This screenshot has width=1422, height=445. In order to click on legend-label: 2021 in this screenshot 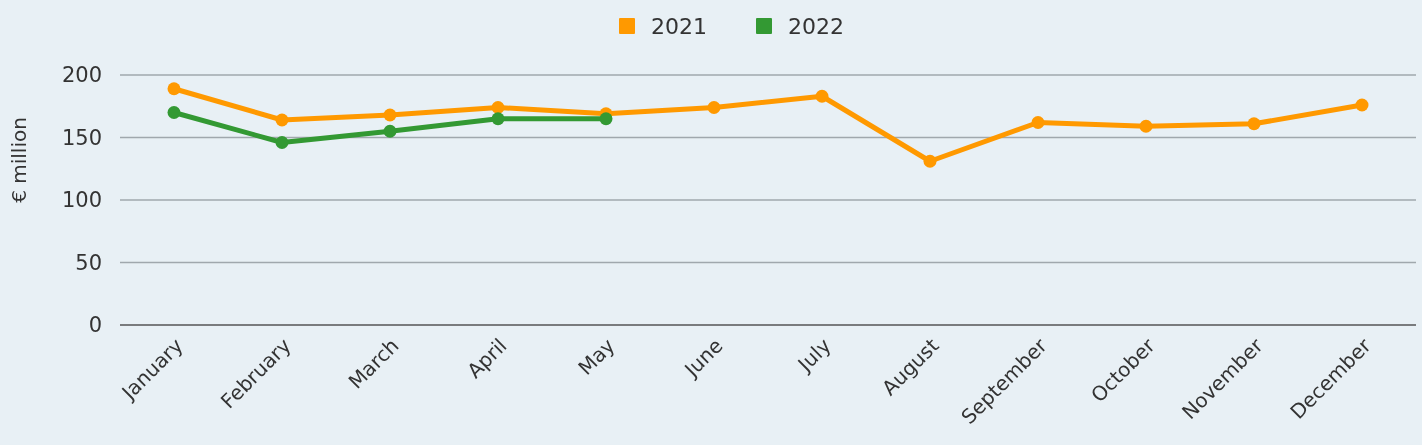, I will do `click(679, 26)`.